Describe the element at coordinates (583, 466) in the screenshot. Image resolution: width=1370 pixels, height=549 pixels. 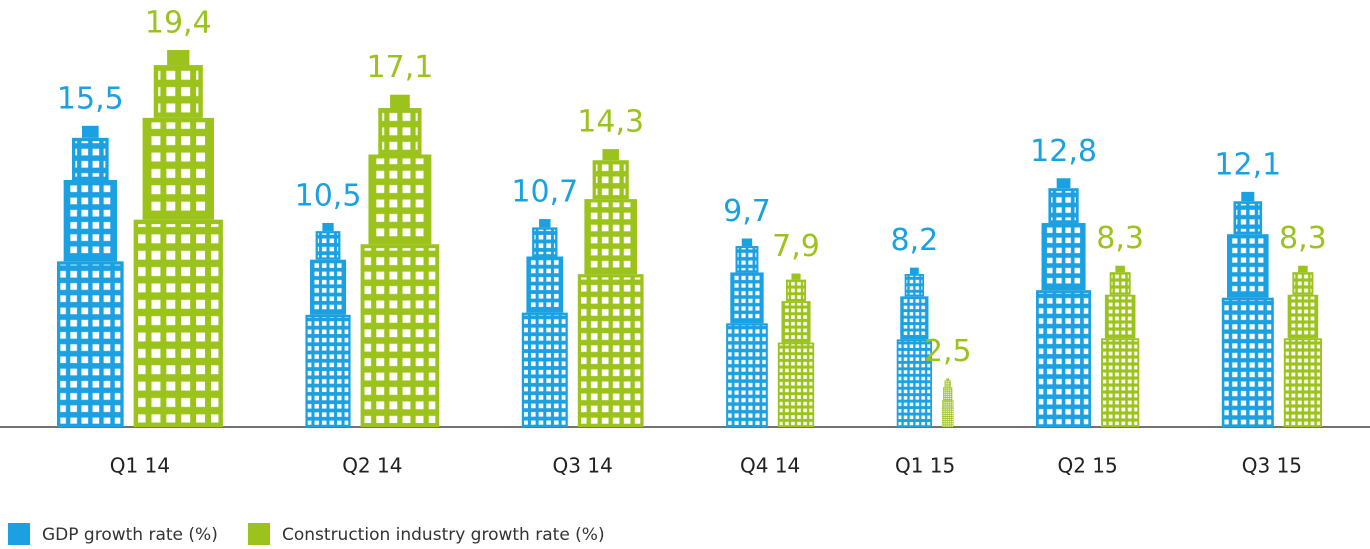
I see `x-tick-label: Q3 14` at that location.